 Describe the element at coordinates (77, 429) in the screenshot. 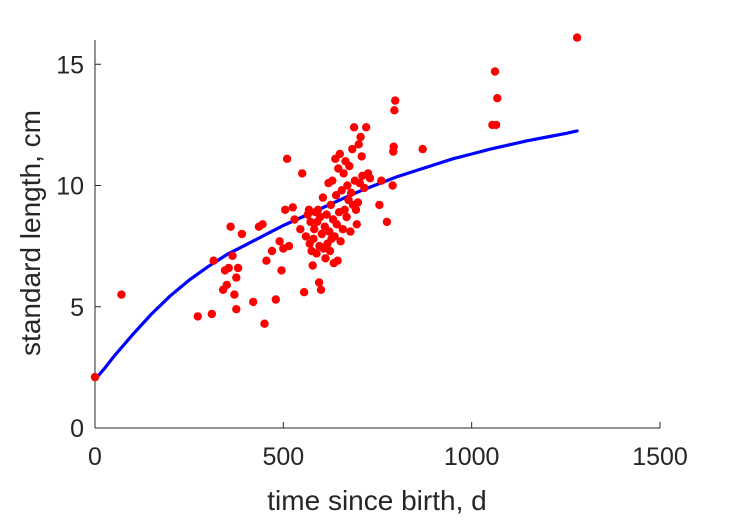

I see `y-tick-label: 0` at that location.